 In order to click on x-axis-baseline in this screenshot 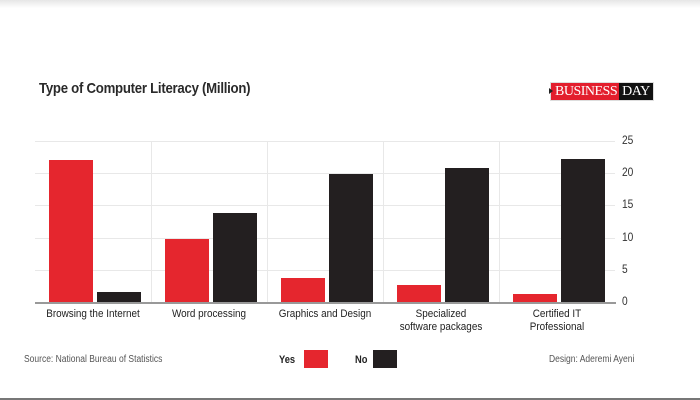, I will do `click(325, 303)`.